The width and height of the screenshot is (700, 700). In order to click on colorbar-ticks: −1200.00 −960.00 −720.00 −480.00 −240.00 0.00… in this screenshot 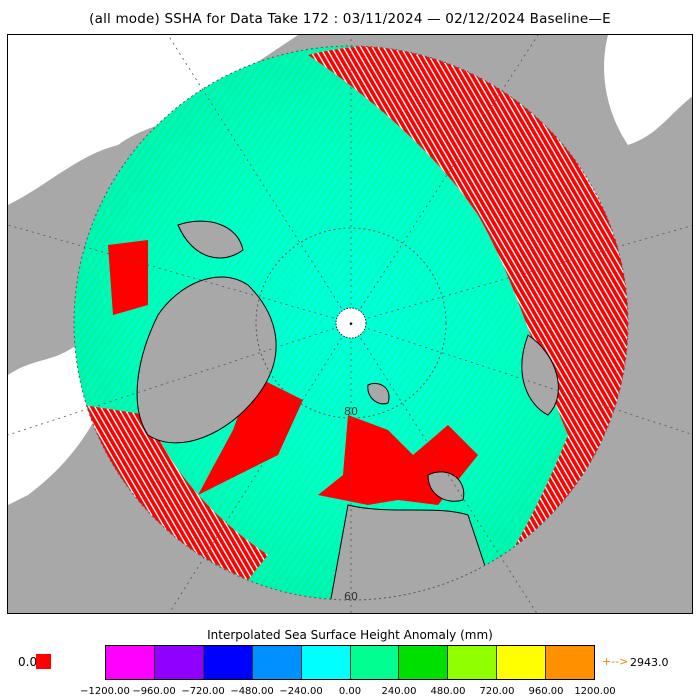, I will do `click(348, 693)`.